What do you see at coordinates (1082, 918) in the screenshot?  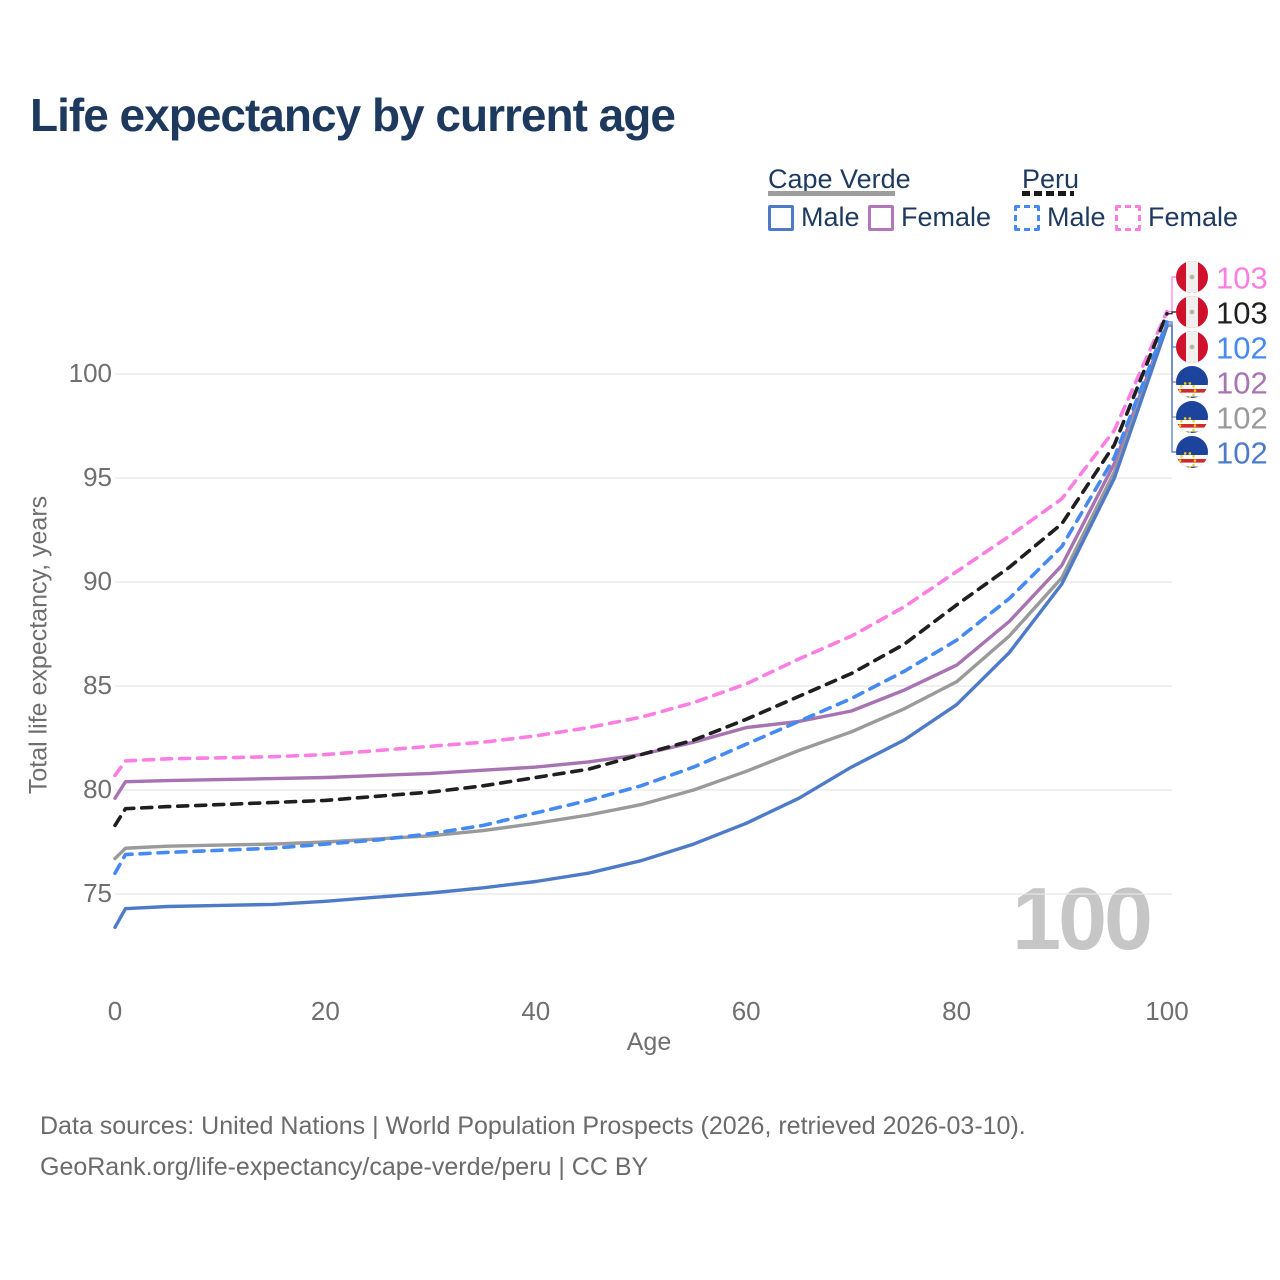 I see `current-age-watermark: 100` at bounding box center [1082, 918].